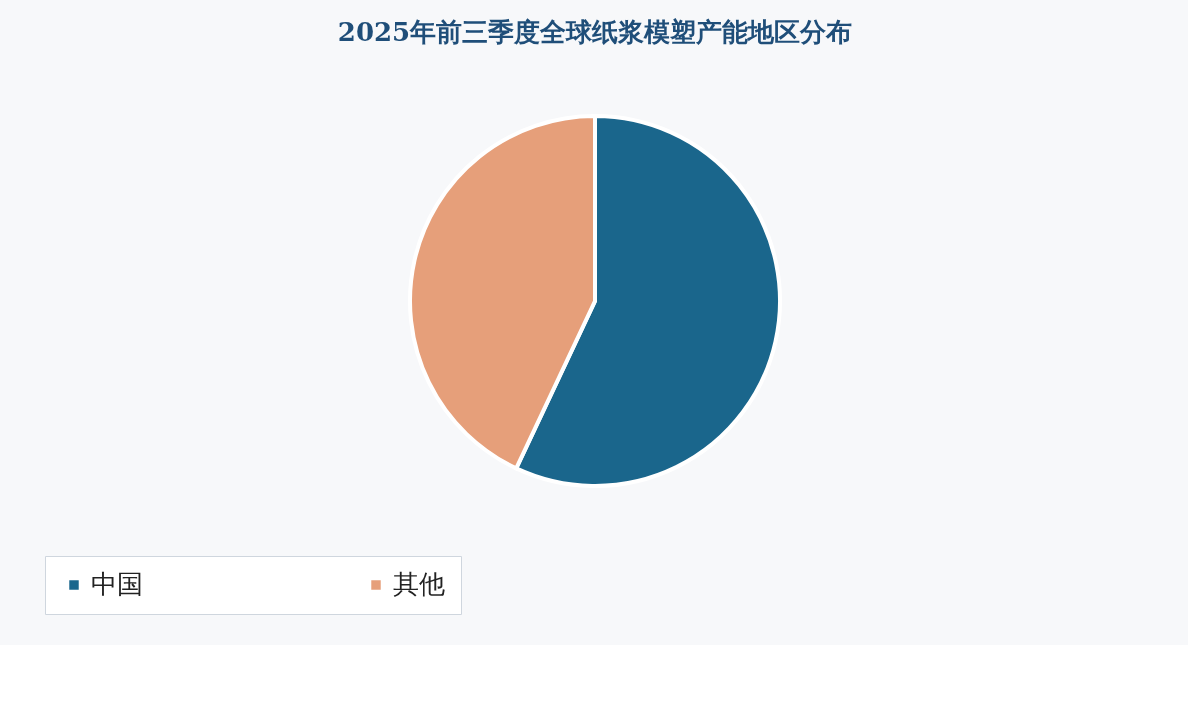 Image resolution: width=1188 pixels, height=710 pixels. I want to click on legend-label: 其他, so click(419, 584).